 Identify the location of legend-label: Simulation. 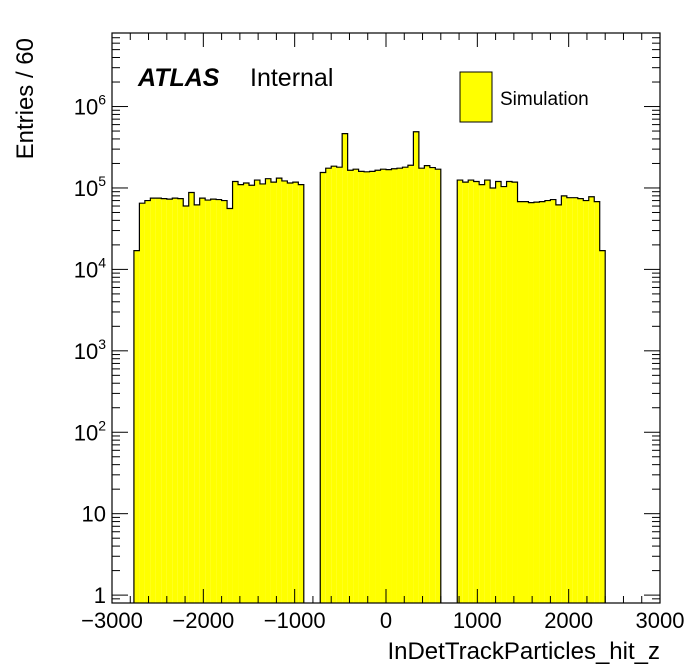
(544, 99).